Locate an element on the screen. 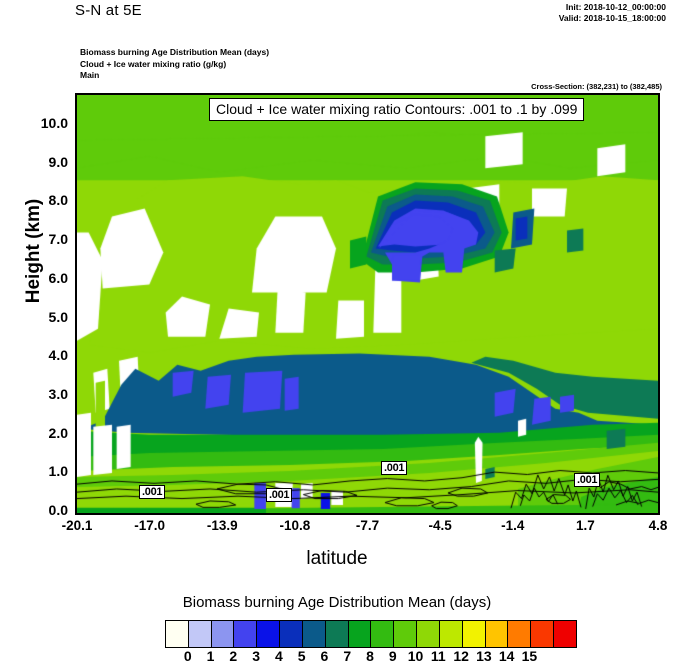  colorbar-tick-label: 14 is located at coordinates (506, 656).